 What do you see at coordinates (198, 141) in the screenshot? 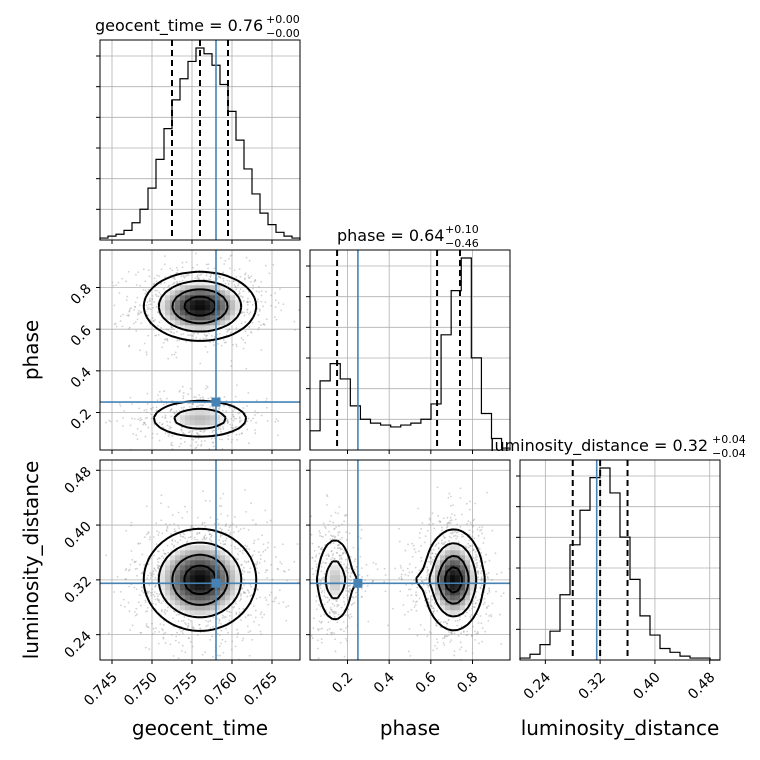
I see `panel-geocent-time-hist` at bounding box center [198, 141].